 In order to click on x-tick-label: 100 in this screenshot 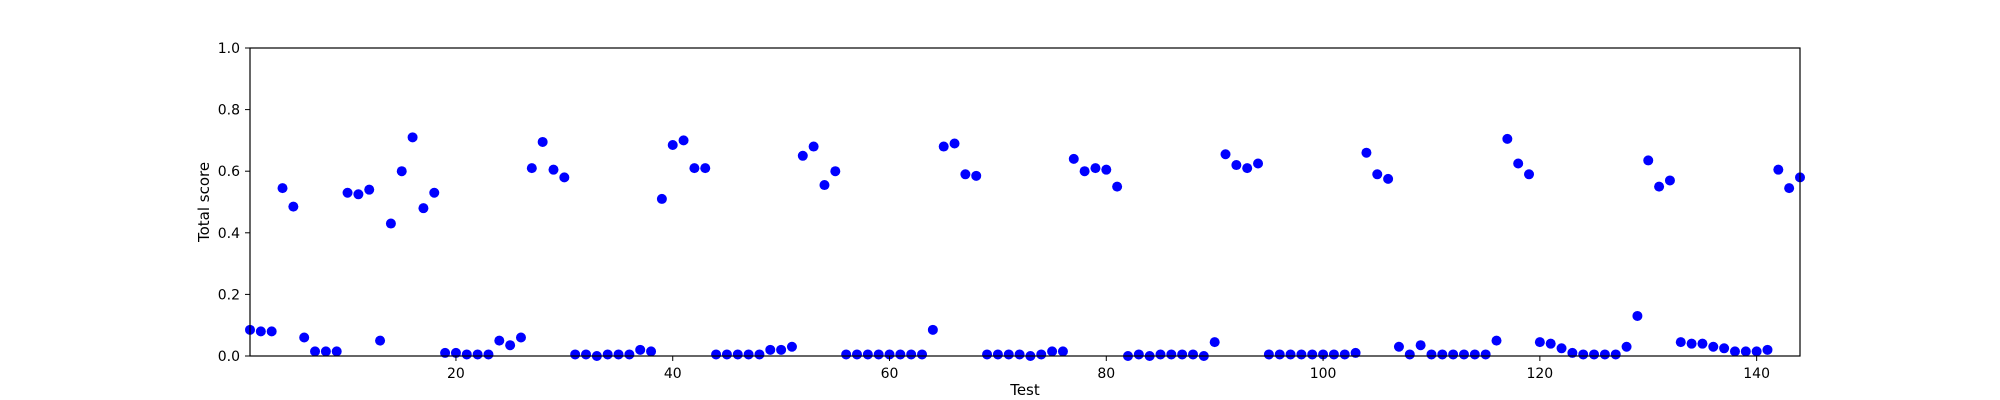, I will do `click(1323, 374)`.